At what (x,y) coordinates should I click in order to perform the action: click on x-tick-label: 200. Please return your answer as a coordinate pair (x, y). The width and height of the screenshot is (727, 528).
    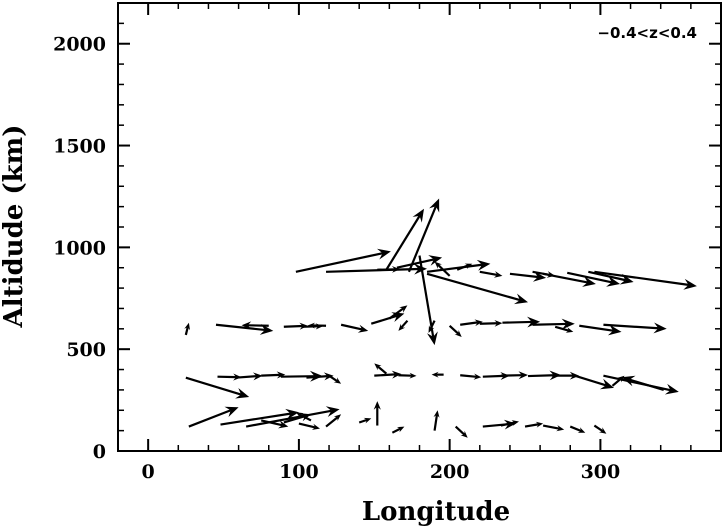
    Looking at the image, I should click on (450, 472).